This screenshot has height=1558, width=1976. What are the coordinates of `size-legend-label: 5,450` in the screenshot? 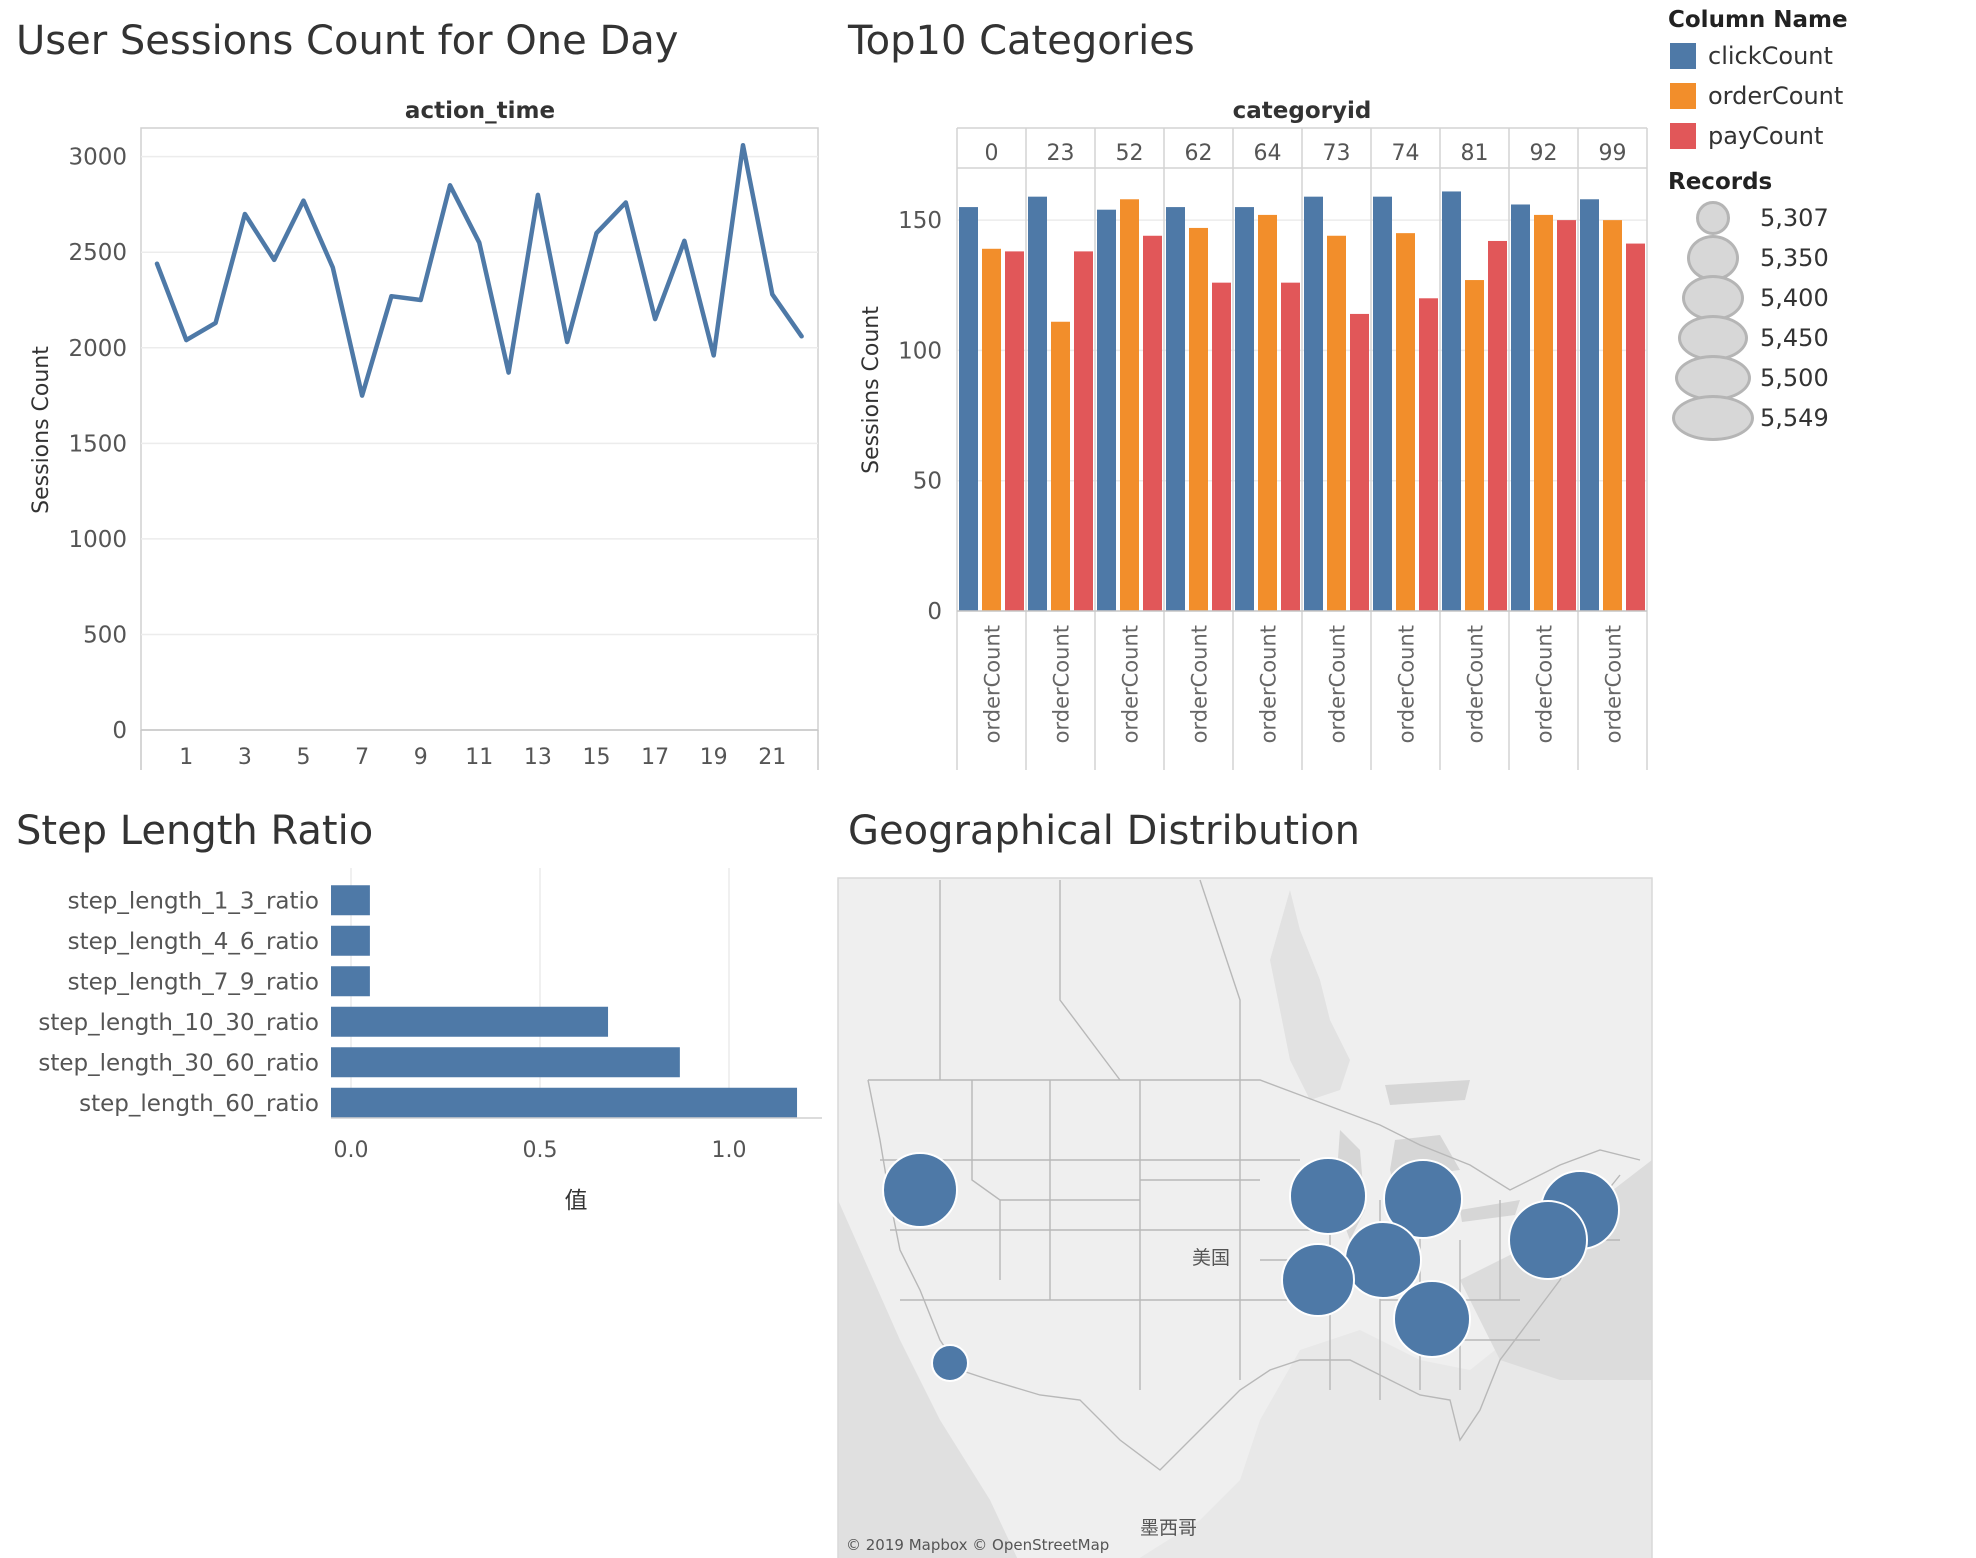 It's located at (1794, 338).